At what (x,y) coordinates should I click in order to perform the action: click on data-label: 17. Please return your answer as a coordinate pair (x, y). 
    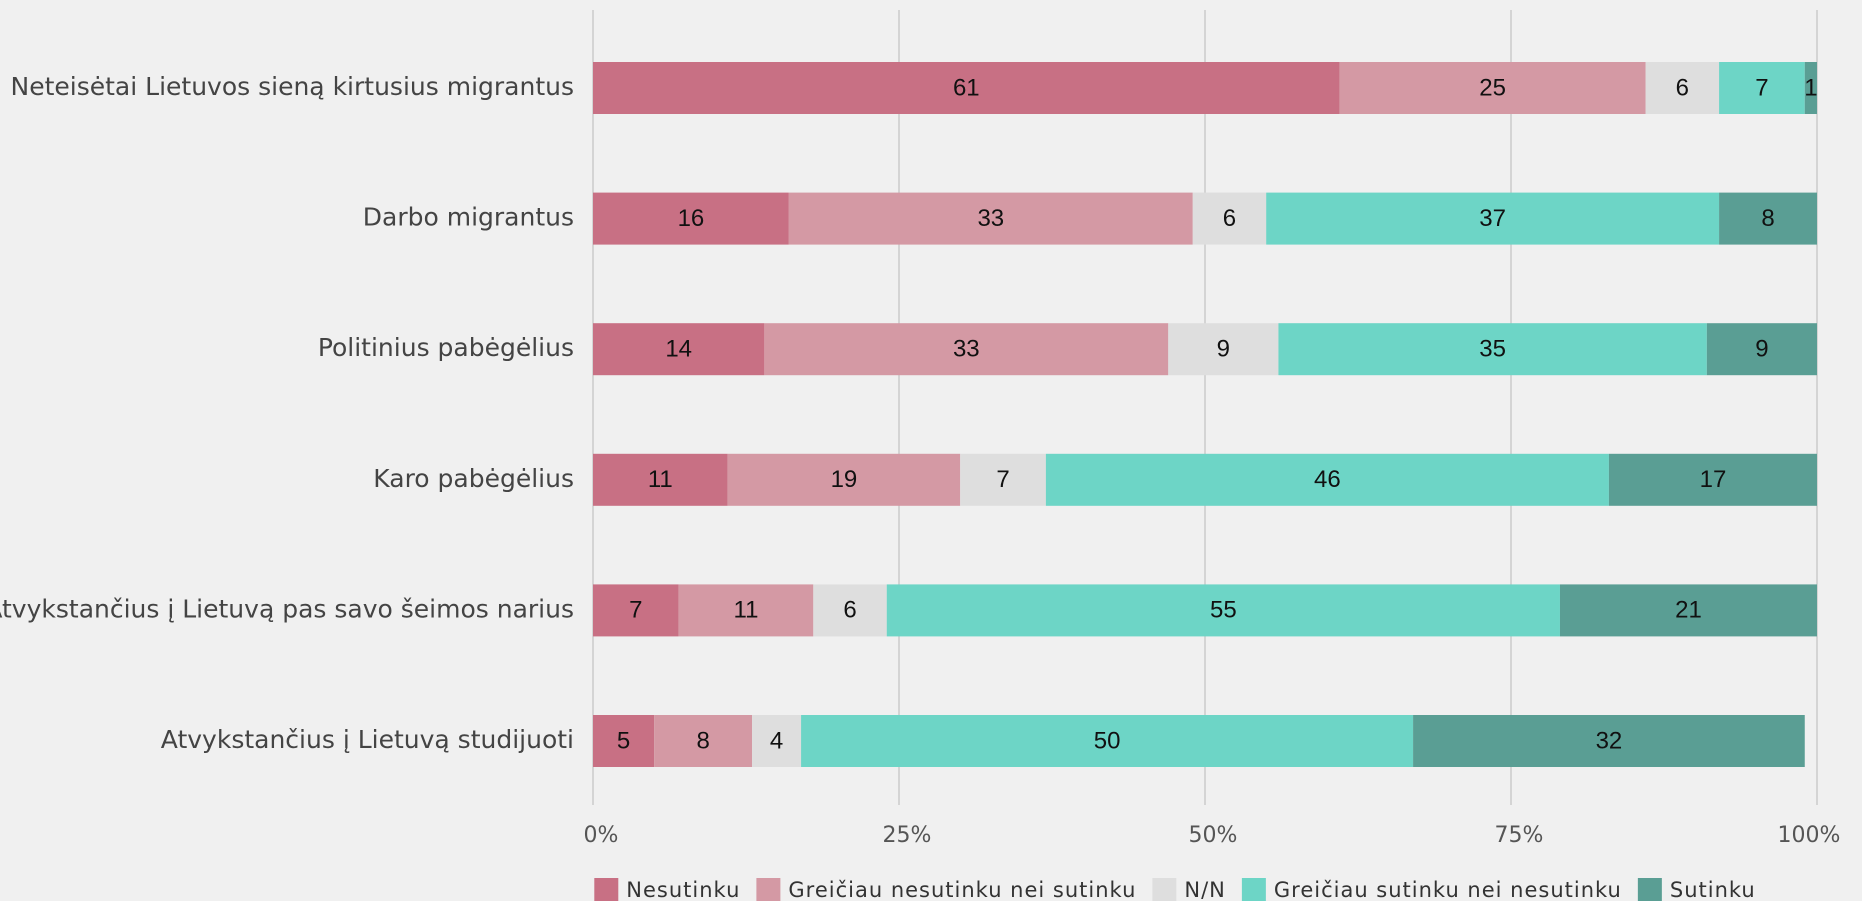
    Looking at the image, I should click on (1713, 479).